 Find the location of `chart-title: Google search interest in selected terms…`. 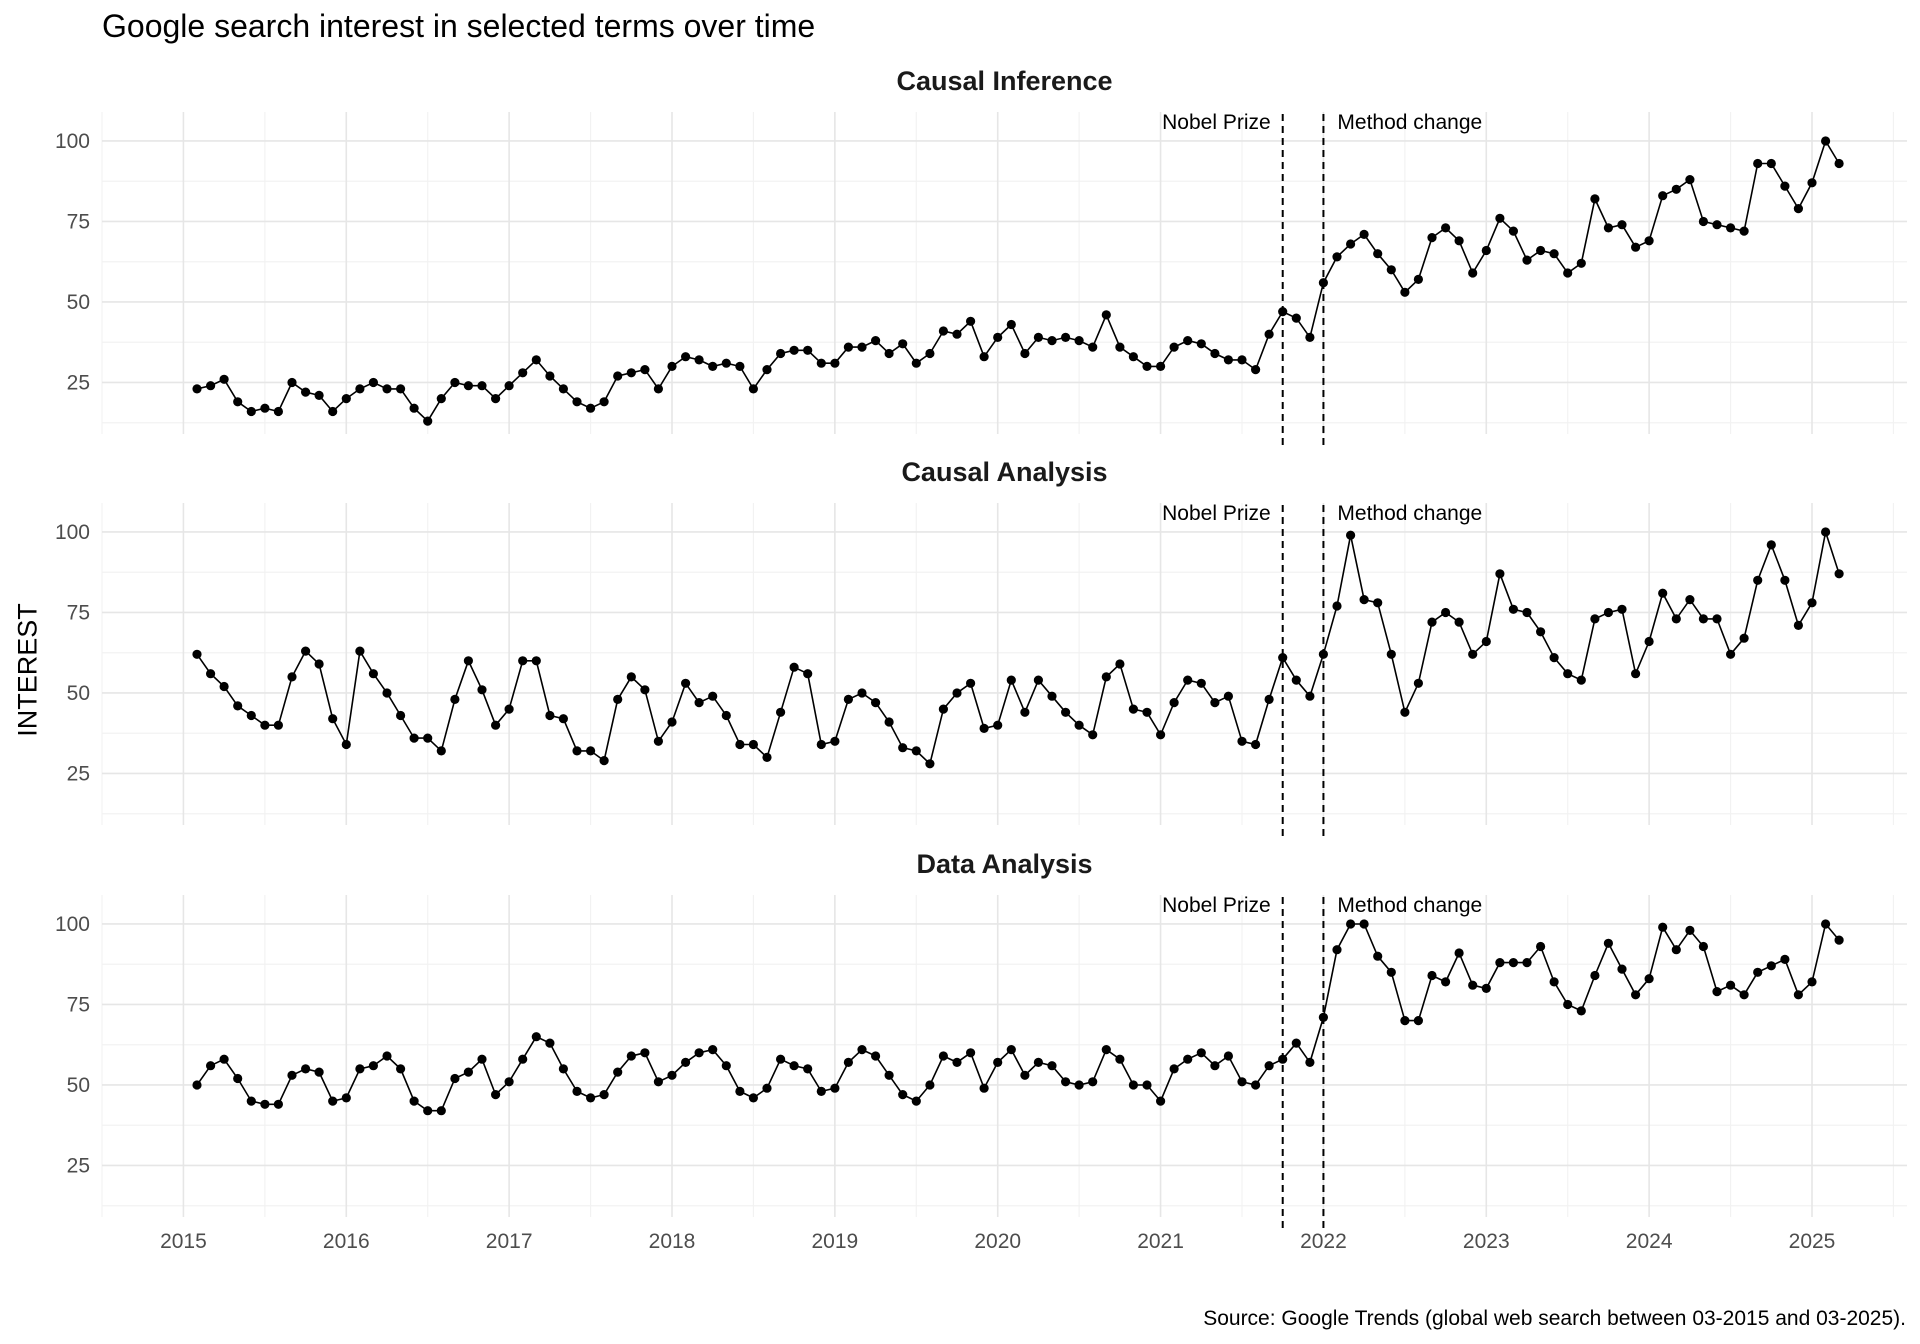

chart-title: Google search interest in selected terms… is located at coordinates (459, 26).